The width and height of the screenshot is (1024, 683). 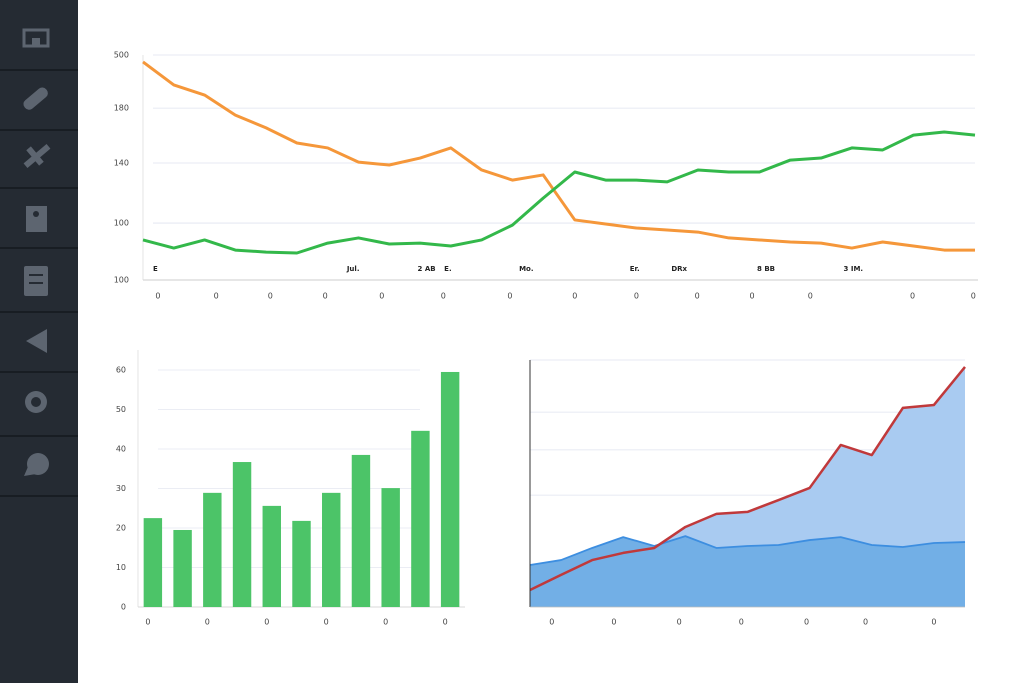 What do you see at coordinates (121, 449) in the screenshot?
I see `y-tick-label: 40` at bounding box center [121, 449].